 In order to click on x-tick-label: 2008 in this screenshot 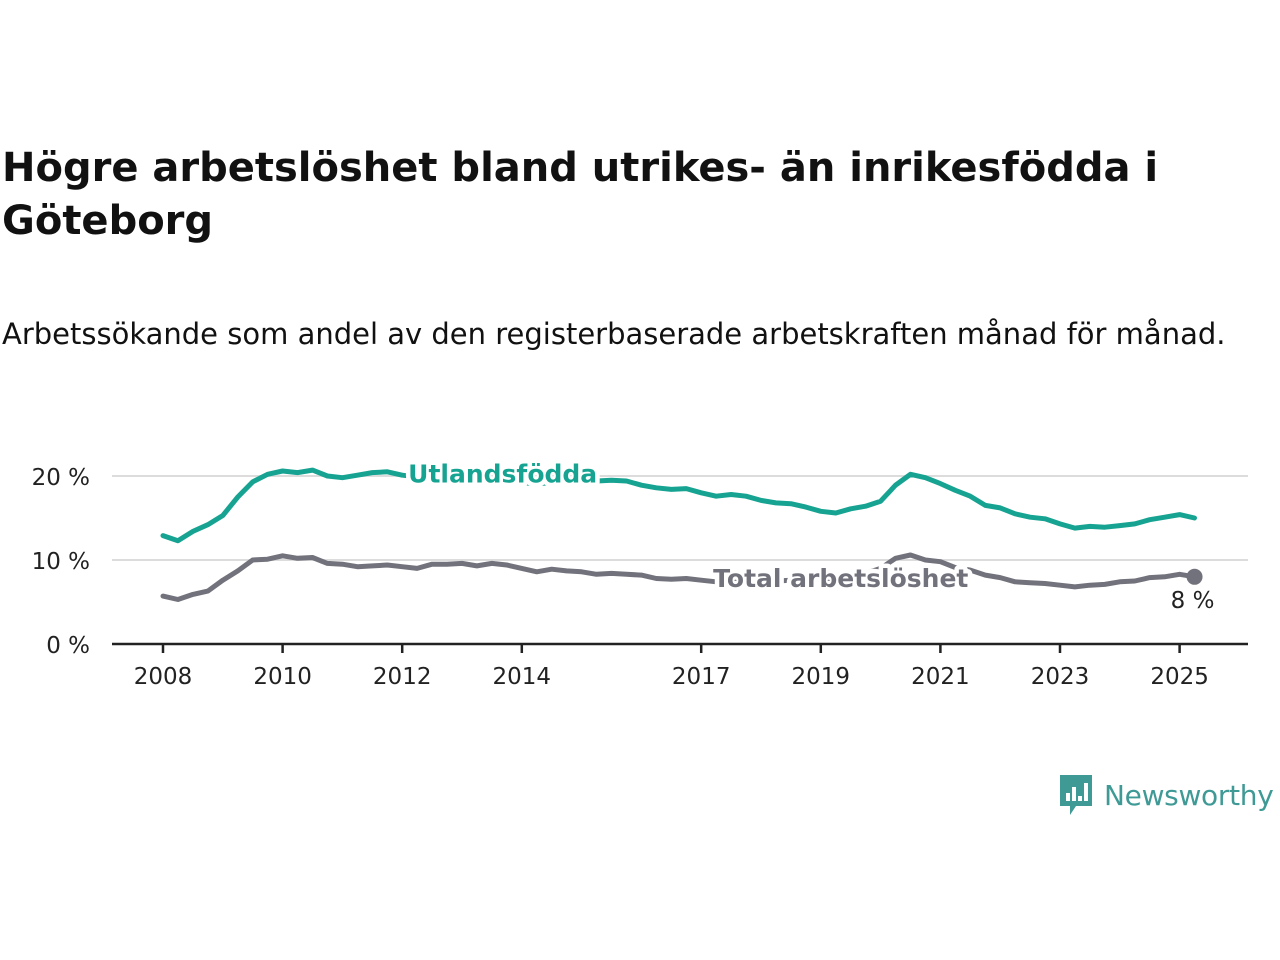, I will do `click(163, 677)`.